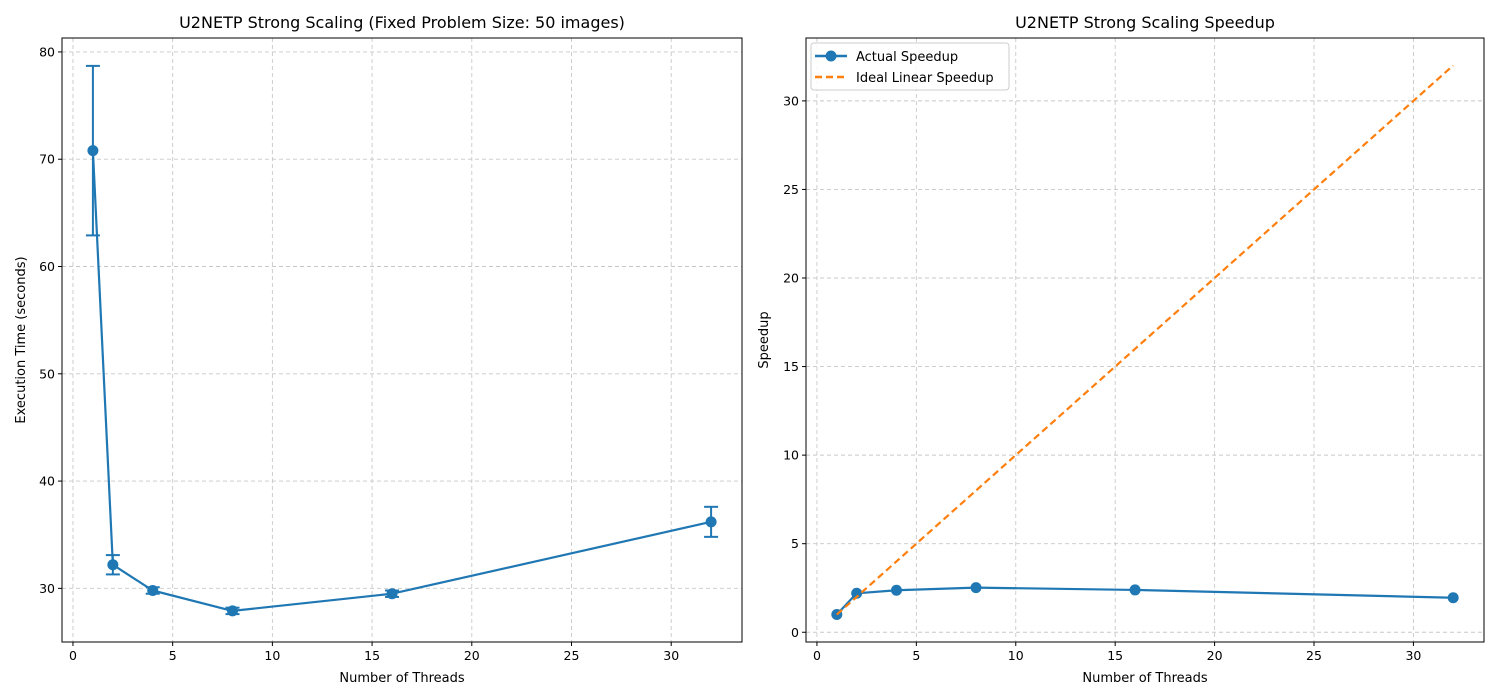 The height and width of the screenshot is (700, 1500). Describe the element at coordinates (795, 543) in the screenshot. I see `speedup-y-tick-label: 5` at that location.